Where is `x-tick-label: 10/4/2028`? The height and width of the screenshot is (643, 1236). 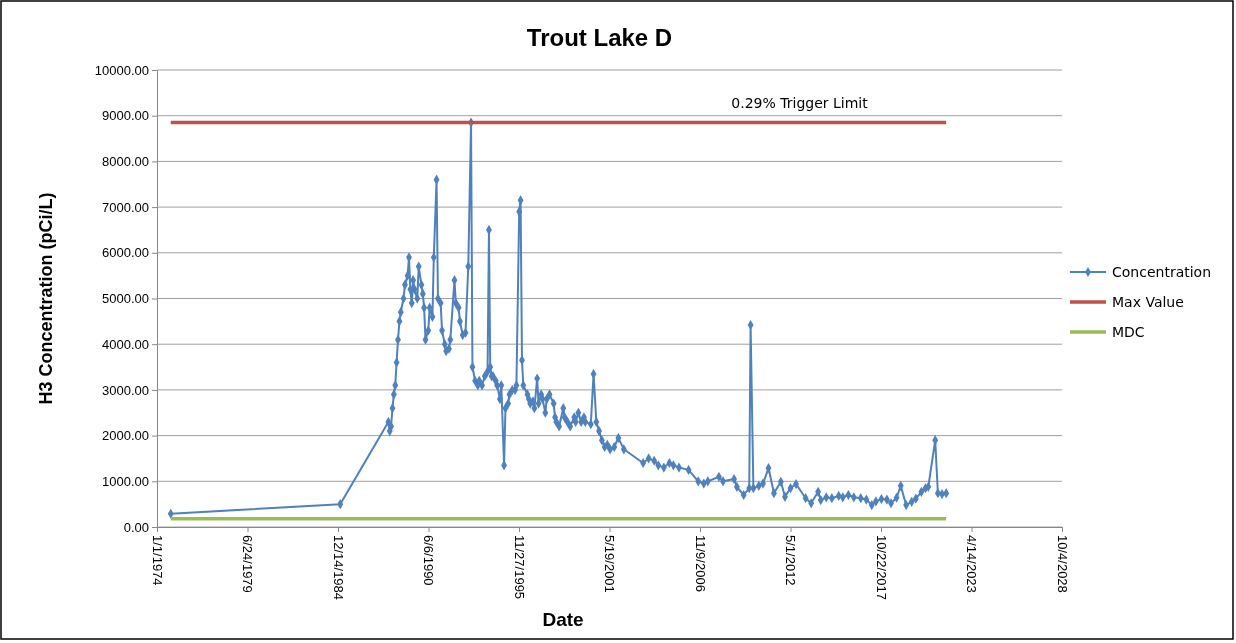
x-tick-label: 10/4/2028 is located at coordinates (1062, 564).